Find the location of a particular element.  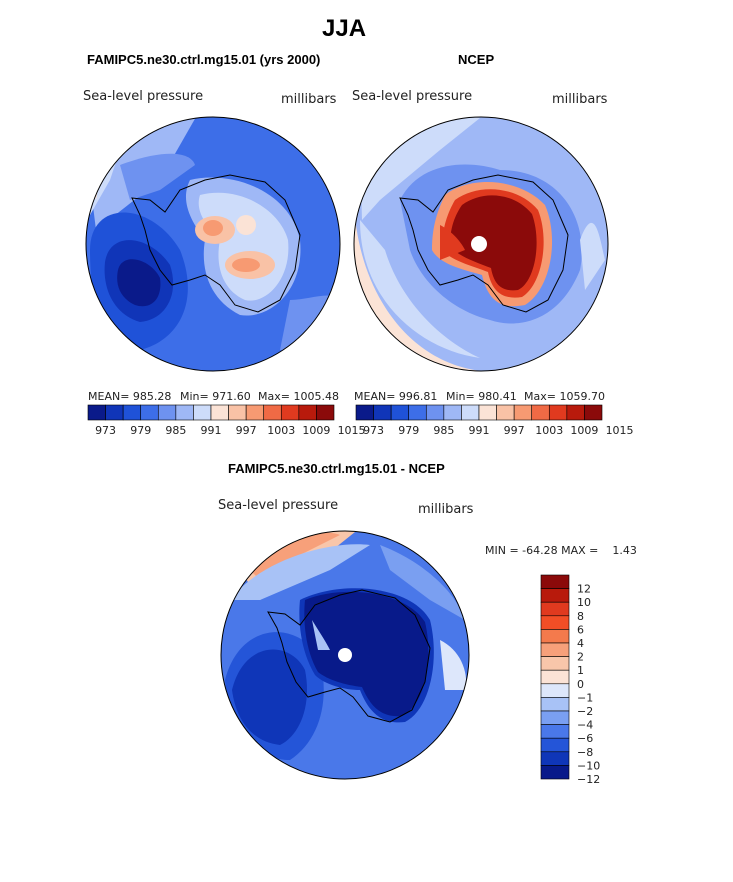

panel3-colorbar-tick-label: −6 is located at coordinates (585, 738).